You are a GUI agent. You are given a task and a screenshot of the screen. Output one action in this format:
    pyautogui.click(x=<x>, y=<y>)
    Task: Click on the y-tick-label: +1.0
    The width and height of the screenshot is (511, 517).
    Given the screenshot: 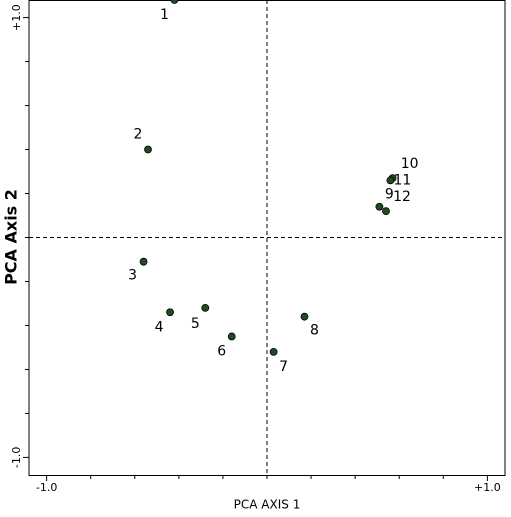 What is the action you would take?
    pyautogui.click(x=16, y=17)
    